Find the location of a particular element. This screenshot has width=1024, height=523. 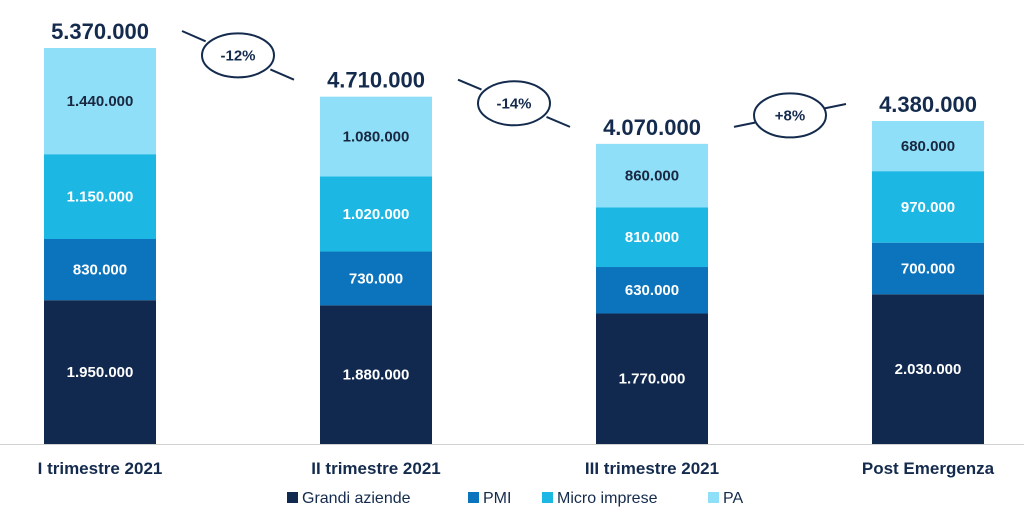

legend-label: Micro imprese is located at coordinates (607, 498).